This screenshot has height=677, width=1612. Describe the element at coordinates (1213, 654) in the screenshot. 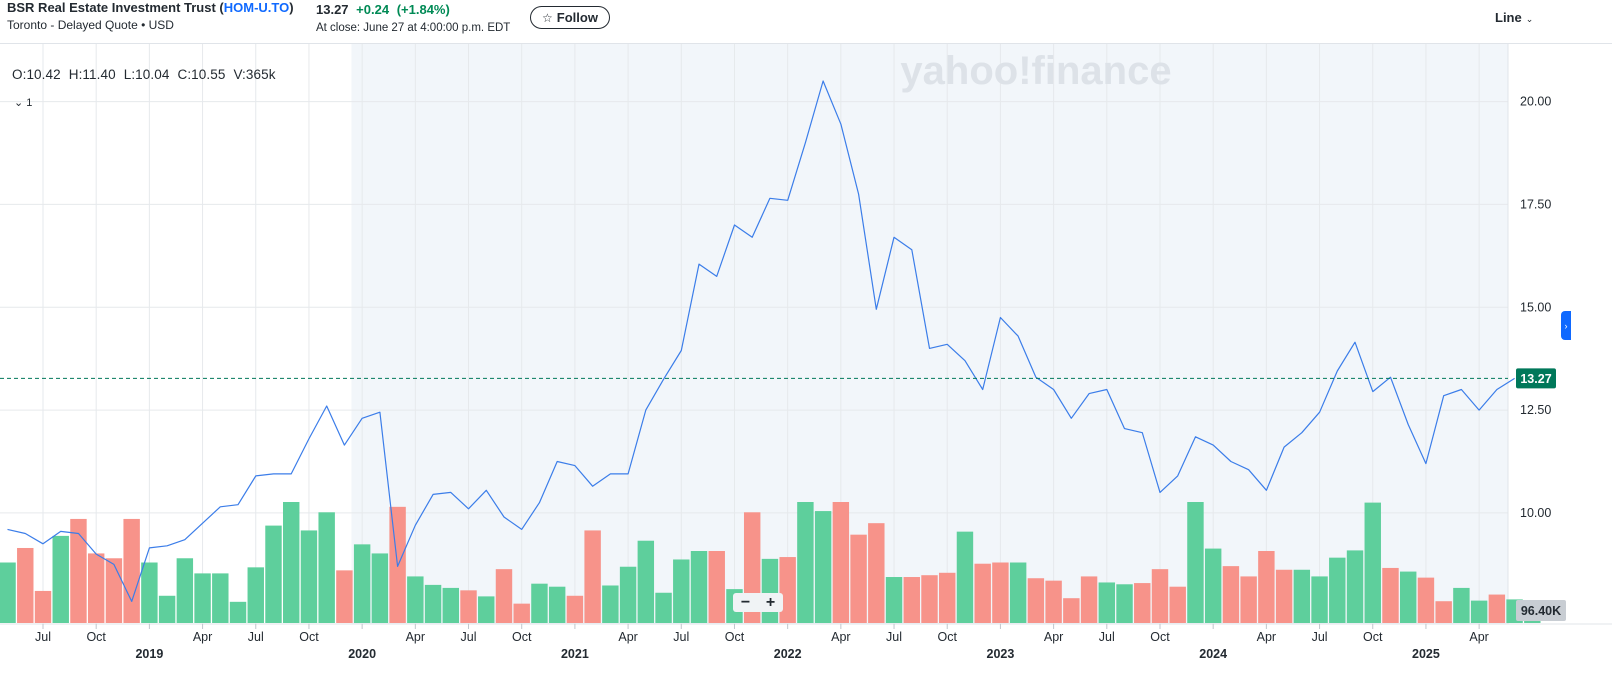

I see `x-tick-label: 2024` at that location.